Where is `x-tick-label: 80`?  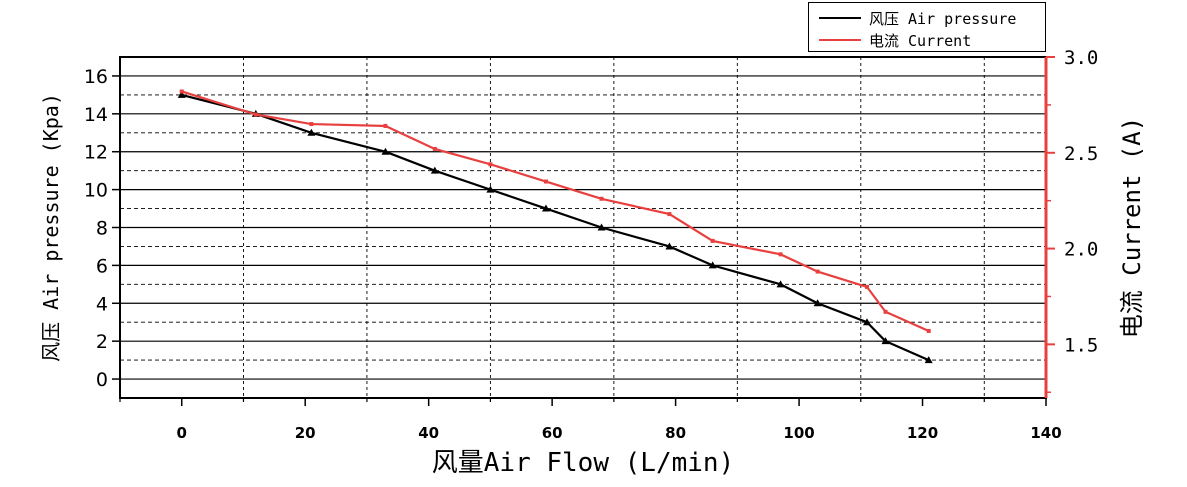
x-tick-label: 80 is located at coordinates (675, 433).